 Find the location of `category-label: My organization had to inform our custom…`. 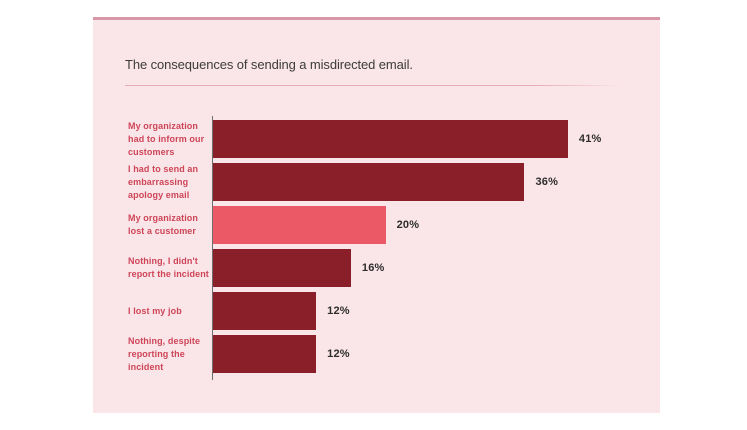

category-label: My organization had to inform our custom… is located at coordinates (166, 138).